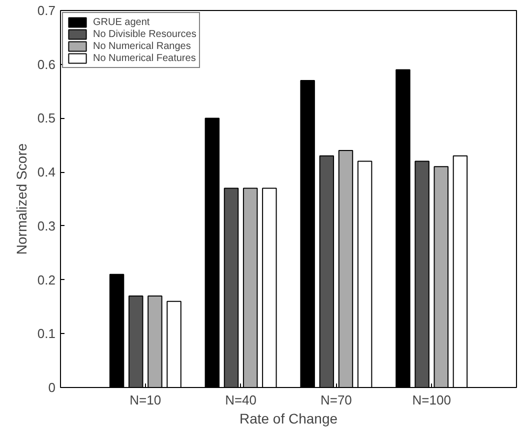  Describe the element at coordinates (46, 226) in the screenshot. I see `y-tick-label: 0.3` at that location.